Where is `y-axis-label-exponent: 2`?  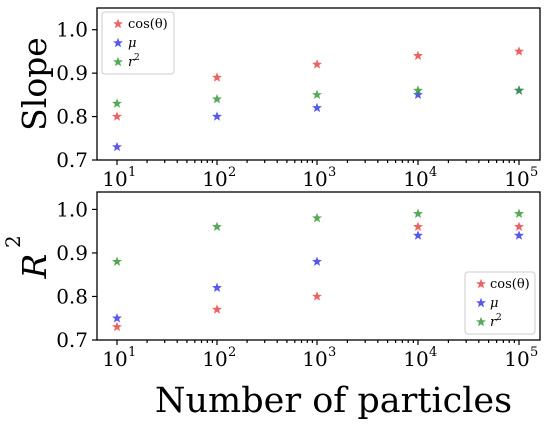
y-axis-label-exponent: 2 is located at coordinates (13, 241).